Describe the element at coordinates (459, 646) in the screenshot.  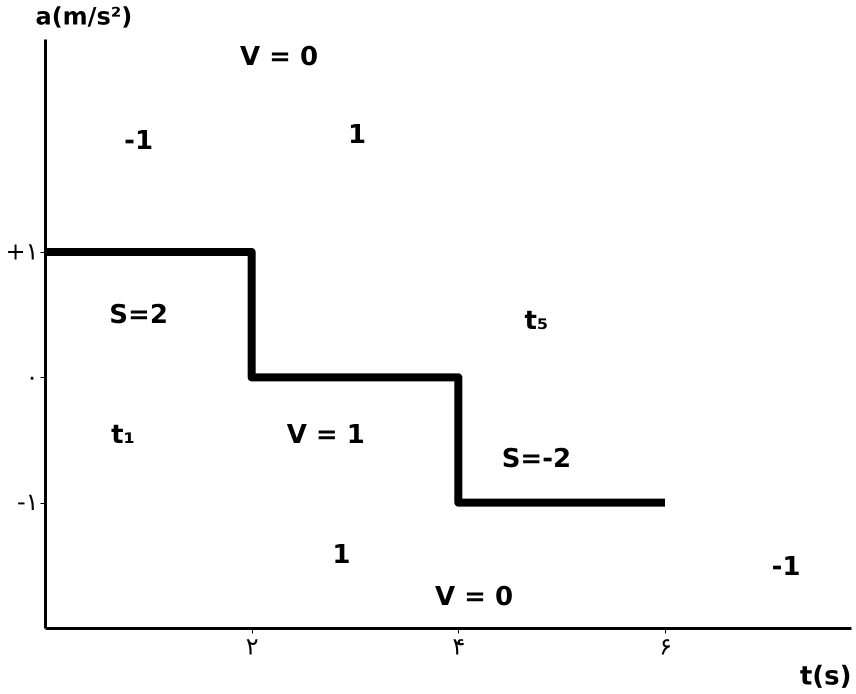
I see `x-tick-label: ۴` at that location.